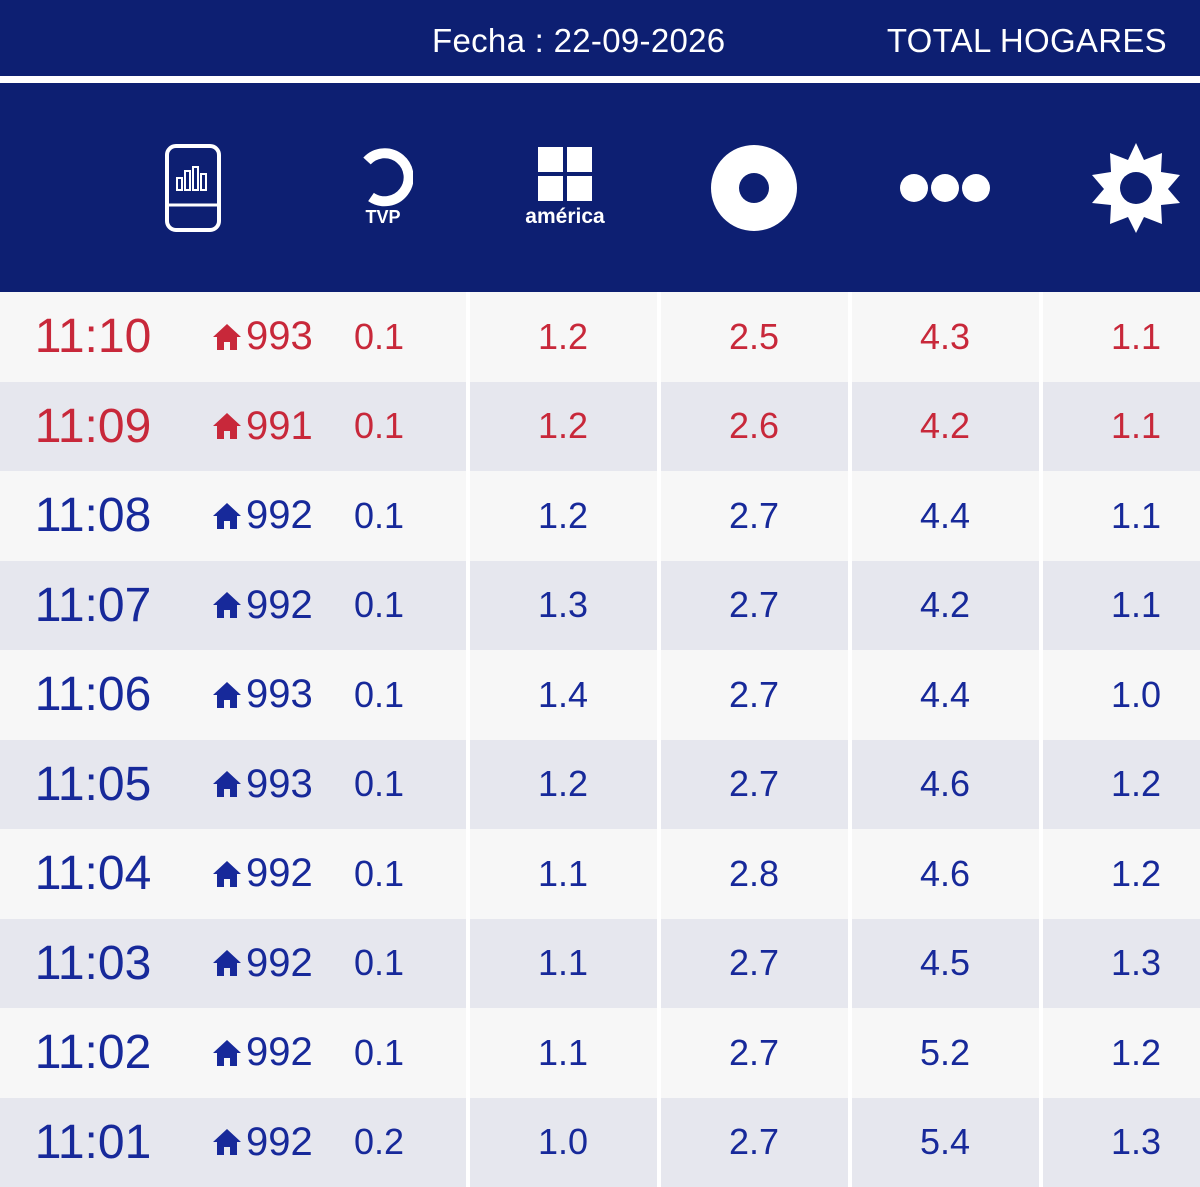 The image size is (1200, 1187). What do you see at coordinates (945, 337) in the screenshot?
I see `dots-rating-cell: 4.3` at bounding box center [945, 337].